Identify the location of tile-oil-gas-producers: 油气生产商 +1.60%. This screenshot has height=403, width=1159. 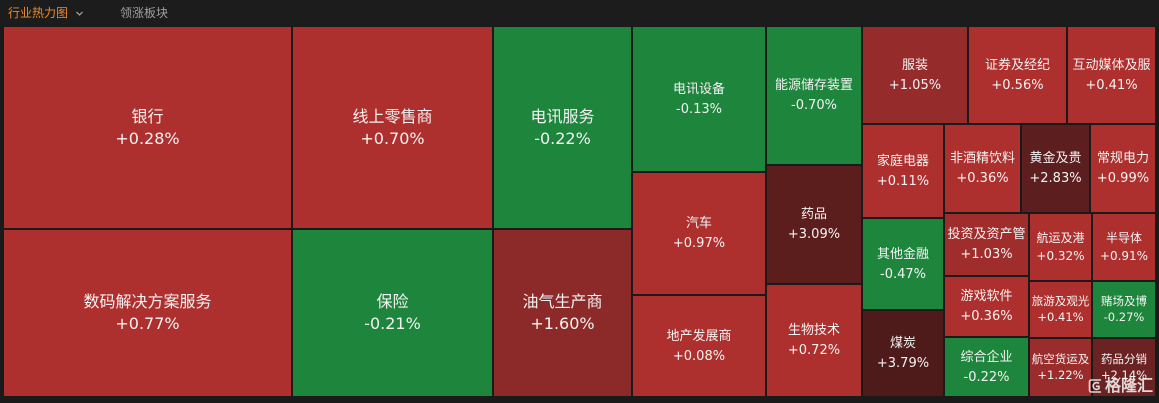
(562, 313).